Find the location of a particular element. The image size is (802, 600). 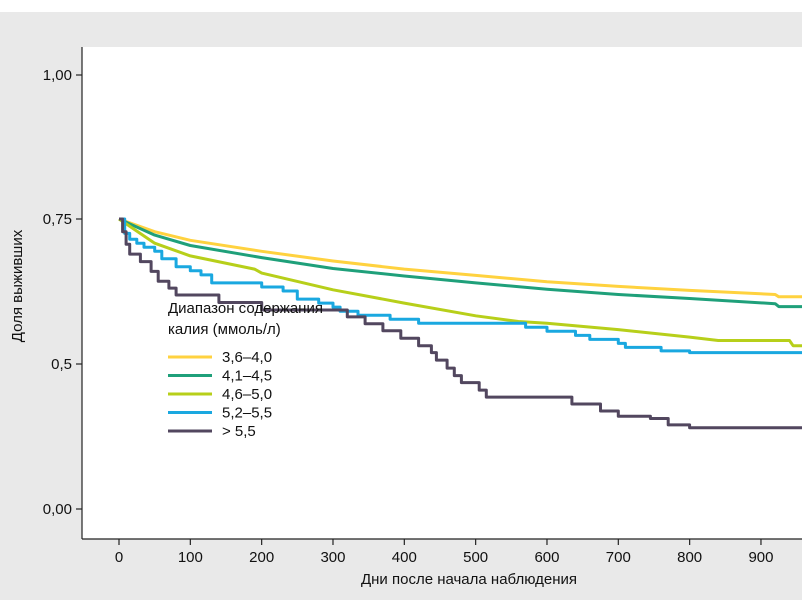

x-axis-label: Дни после начала наблюдения is located at coordinates (469, 579).